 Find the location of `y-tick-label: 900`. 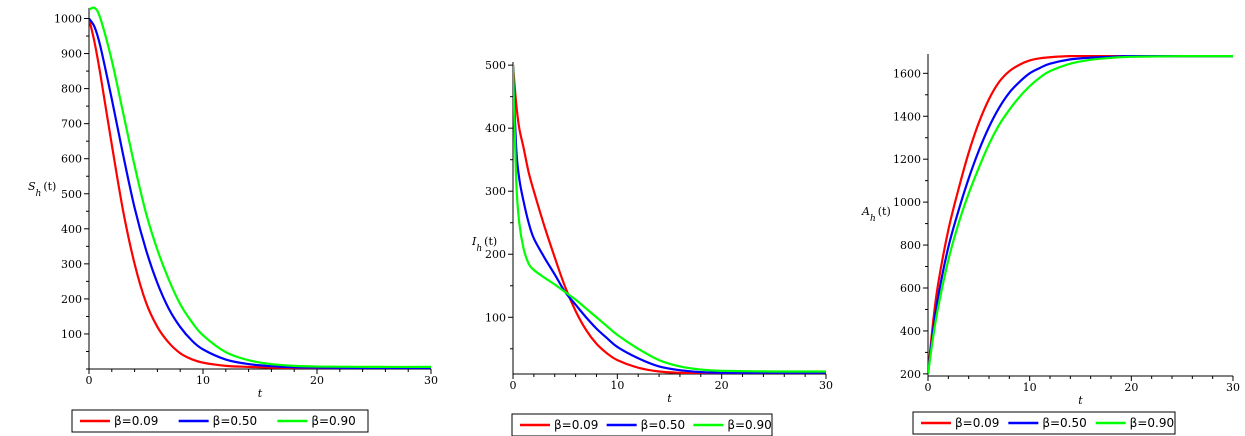

y-tick-label: 900 is located at coordinates (71, 54).